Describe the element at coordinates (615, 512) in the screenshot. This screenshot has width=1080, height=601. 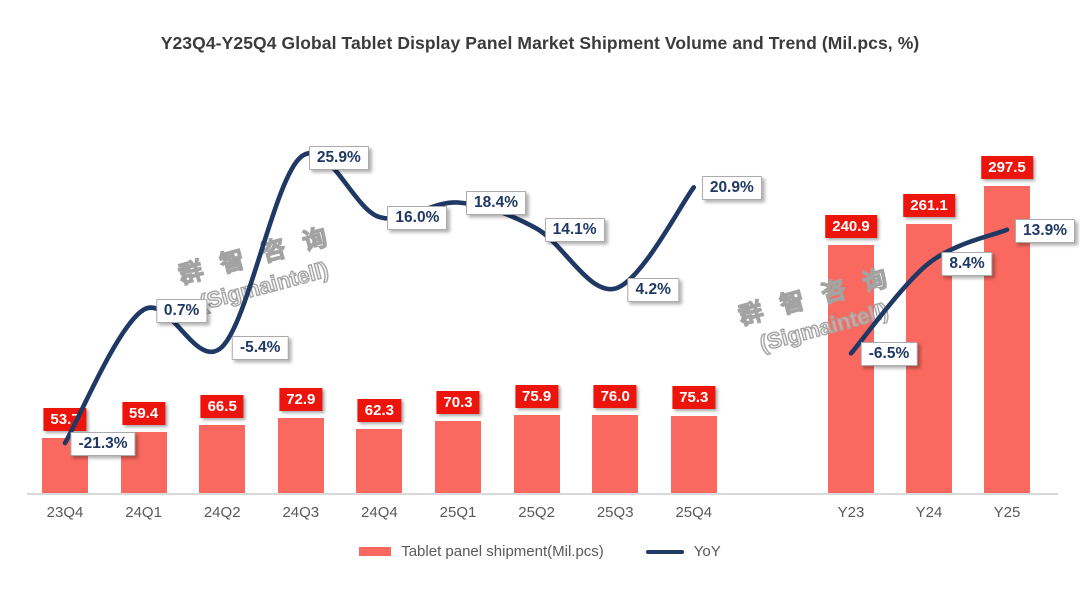
I see `x-tick-25Q3: 25Q3` at that location.